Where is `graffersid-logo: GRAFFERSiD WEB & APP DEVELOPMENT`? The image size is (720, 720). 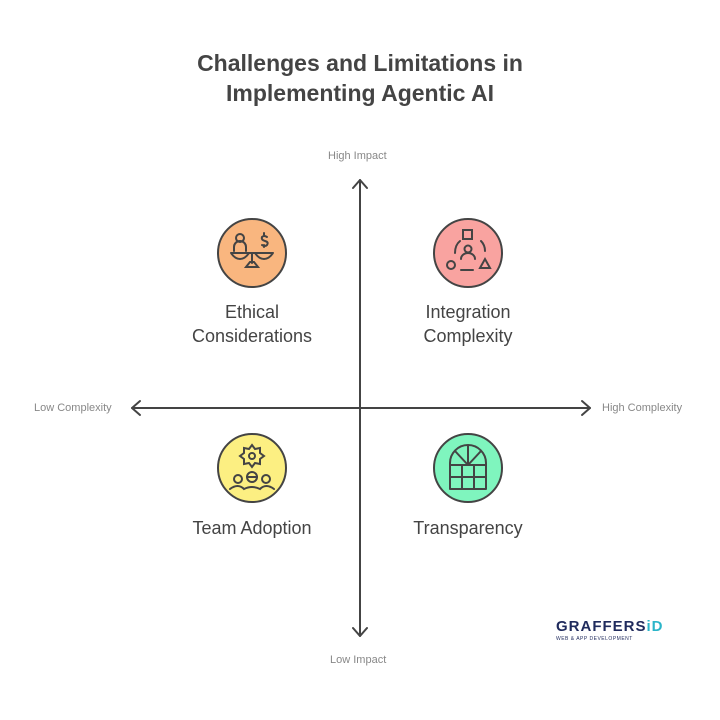 graffersid-logo: GRAFFERSiD WEB & APP DEVELOPMENT is located at coordinates (610, 630).